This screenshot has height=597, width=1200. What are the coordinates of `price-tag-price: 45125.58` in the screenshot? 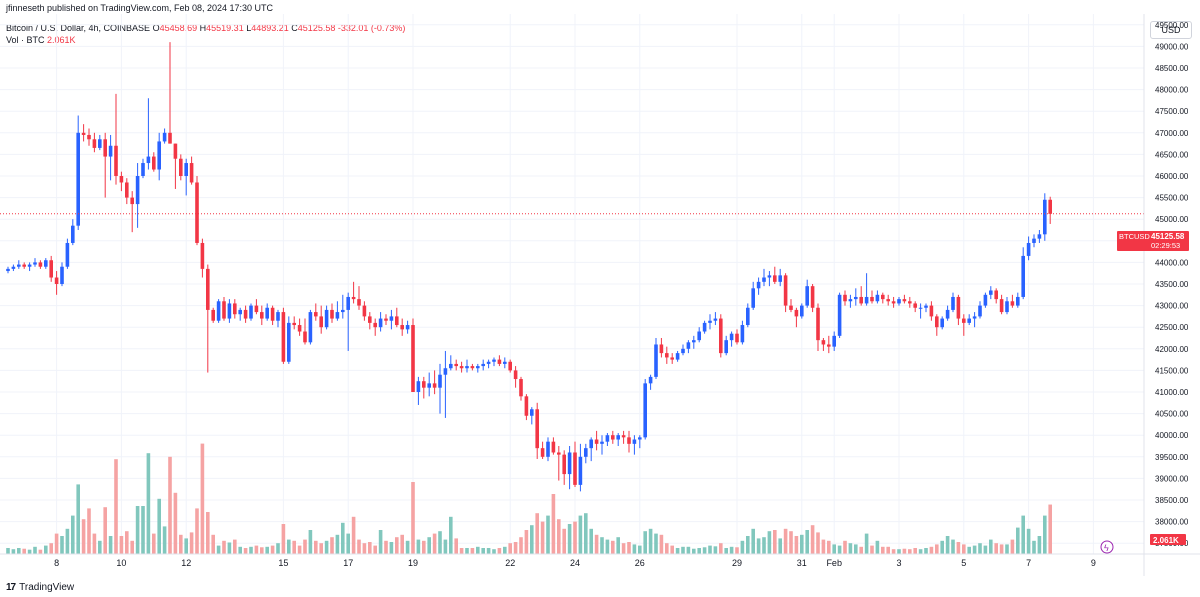 It's located at (1168, 236).